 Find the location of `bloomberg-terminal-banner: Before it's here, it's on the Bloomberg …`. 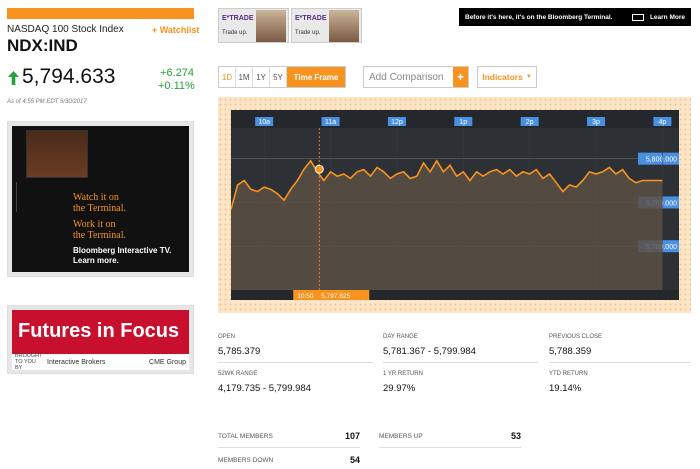

bloomberg-terminal-banner: Before it's here, it's on the Bloomberg … is located at coordinates (575, 17).